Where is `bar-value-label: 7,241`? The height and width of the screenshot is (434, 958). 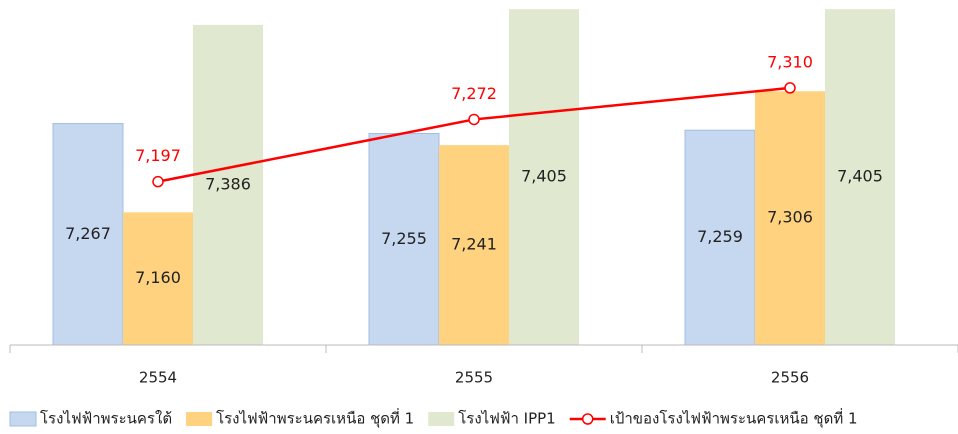
bar-value-label: 7,241 is located at coordinates (474, 244).